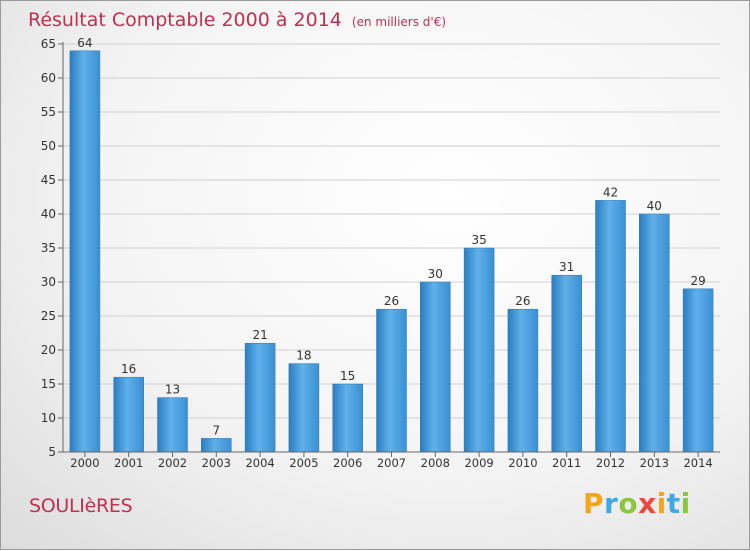 The width and height of the screenshot is (750, 551). I want to click on x-tick-label-2005: 2005, so click(303, 463).